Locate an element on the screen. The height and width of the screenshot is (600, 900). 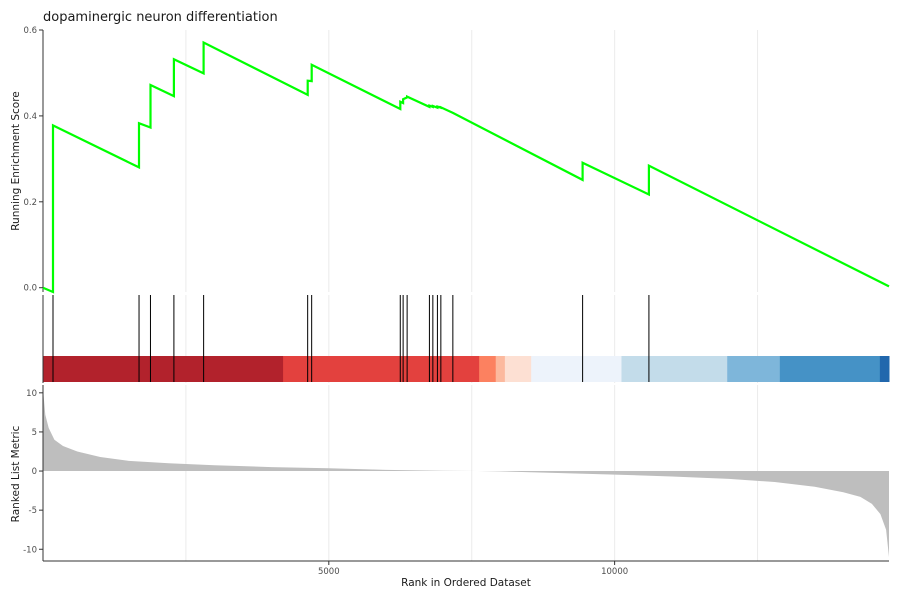
gene-hit-marks is located at coordinates (351, 338).